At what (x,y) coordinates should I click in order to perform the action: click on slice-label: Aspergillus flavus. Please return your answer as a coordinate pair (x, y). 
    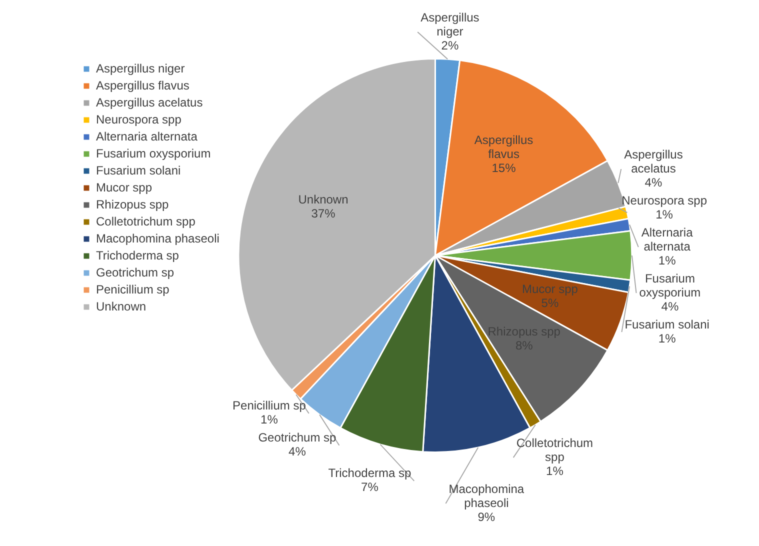
    Looking at the image, I should click on (504, 146).